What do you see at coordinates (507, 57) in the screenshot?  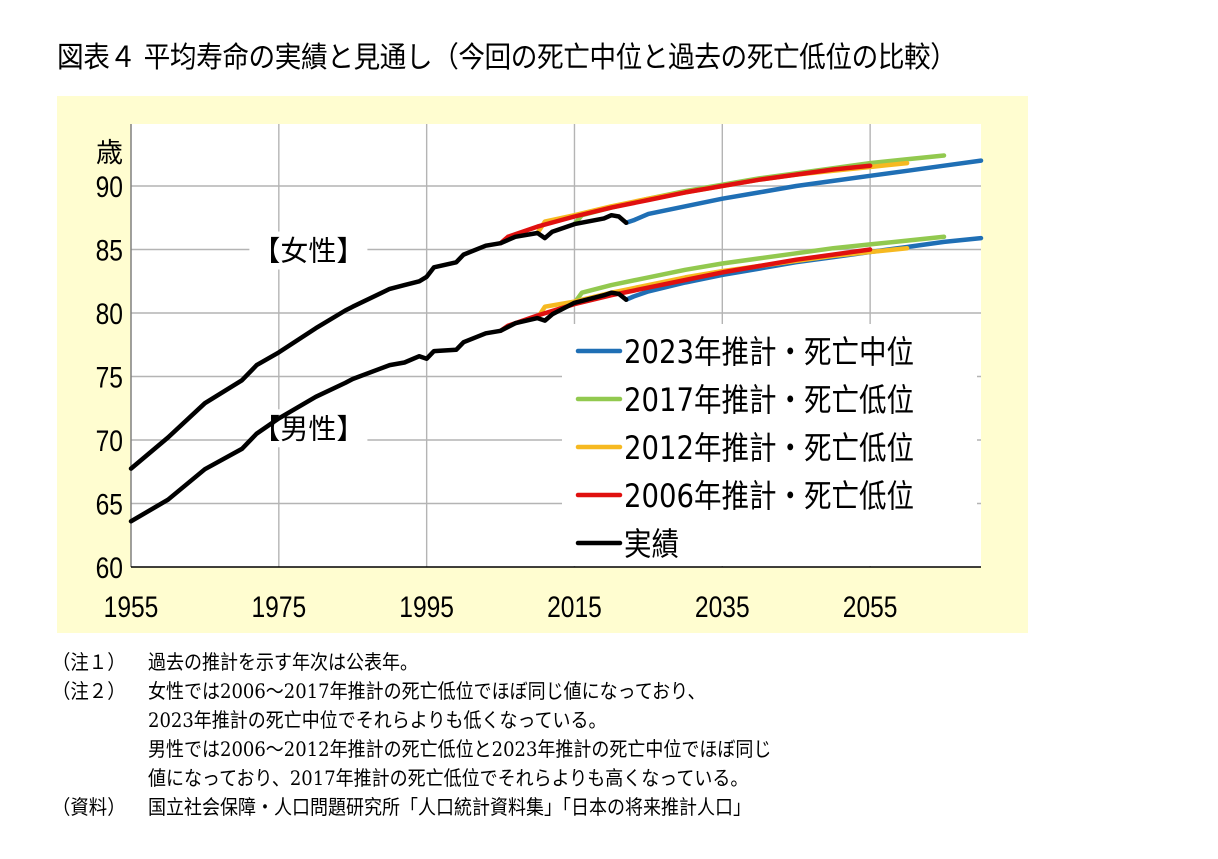 I see `figure-title: 図表４ 平均寿命の実績と見通し（今回の死亡中位と過去の死亡低位の比較）` at bounding box center [507, 57].